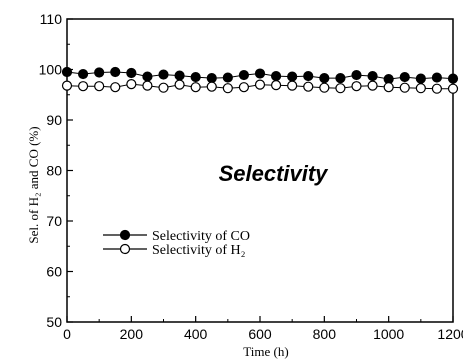 Image resolution: width=463 pixels, height=363 pixels. Describe the element at coordinates (51, 19) in the screenshot. I see `y-tick-label: 110` at that location.